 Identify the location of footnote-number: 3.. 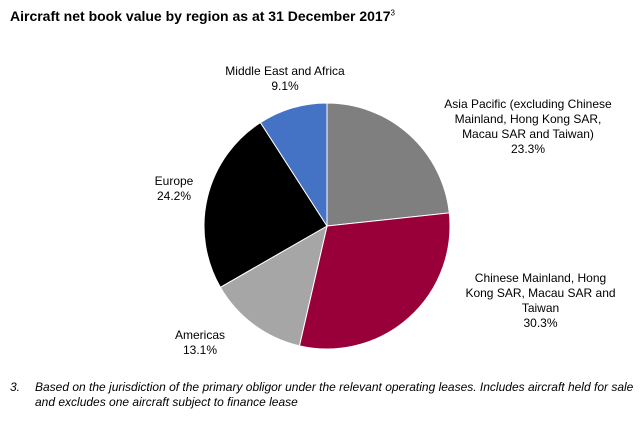
(15, 387).